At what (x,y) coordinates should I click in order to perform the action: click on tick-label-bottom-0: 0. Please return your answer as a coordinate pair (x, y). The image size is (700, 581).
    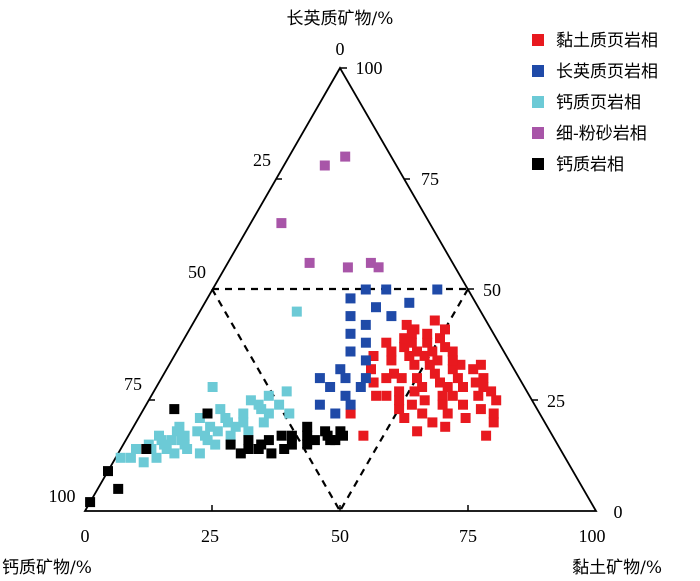
    Looking at the image, I should click on (85, 536).